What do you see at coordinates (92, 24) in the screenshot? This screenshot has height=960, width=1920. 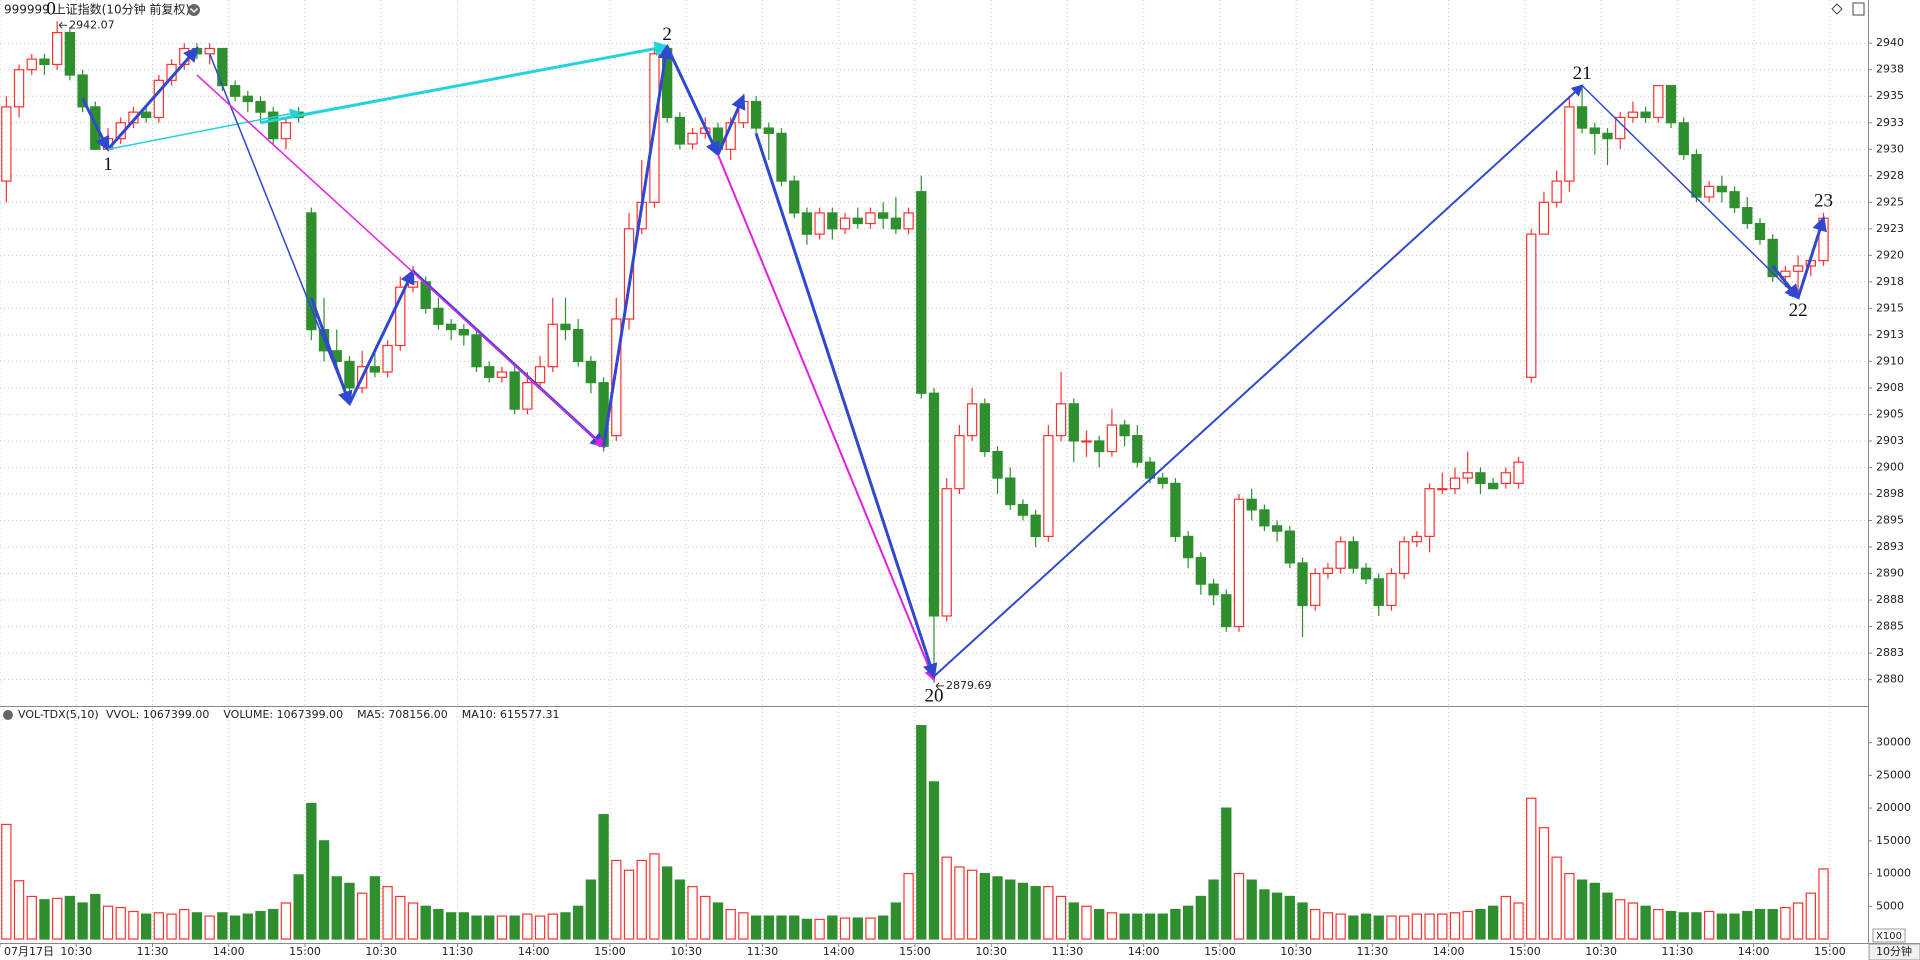 I see `price-label: 2942.07` at bounding box center [92, 24].